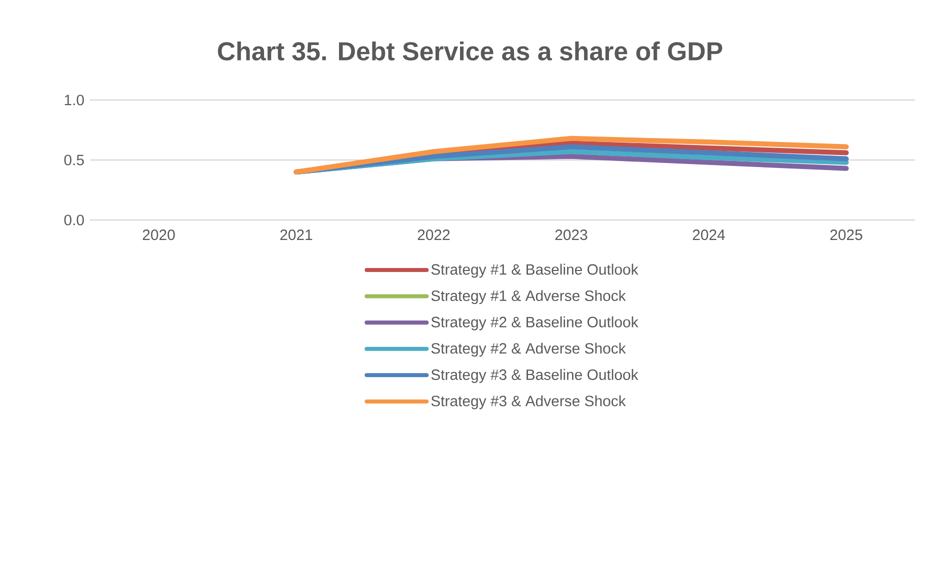 This screenshot has width=940, height=583. Describe the element at coordinates (296, 235) in the screenshot. I see `x-tick-label: 2021` at that location.